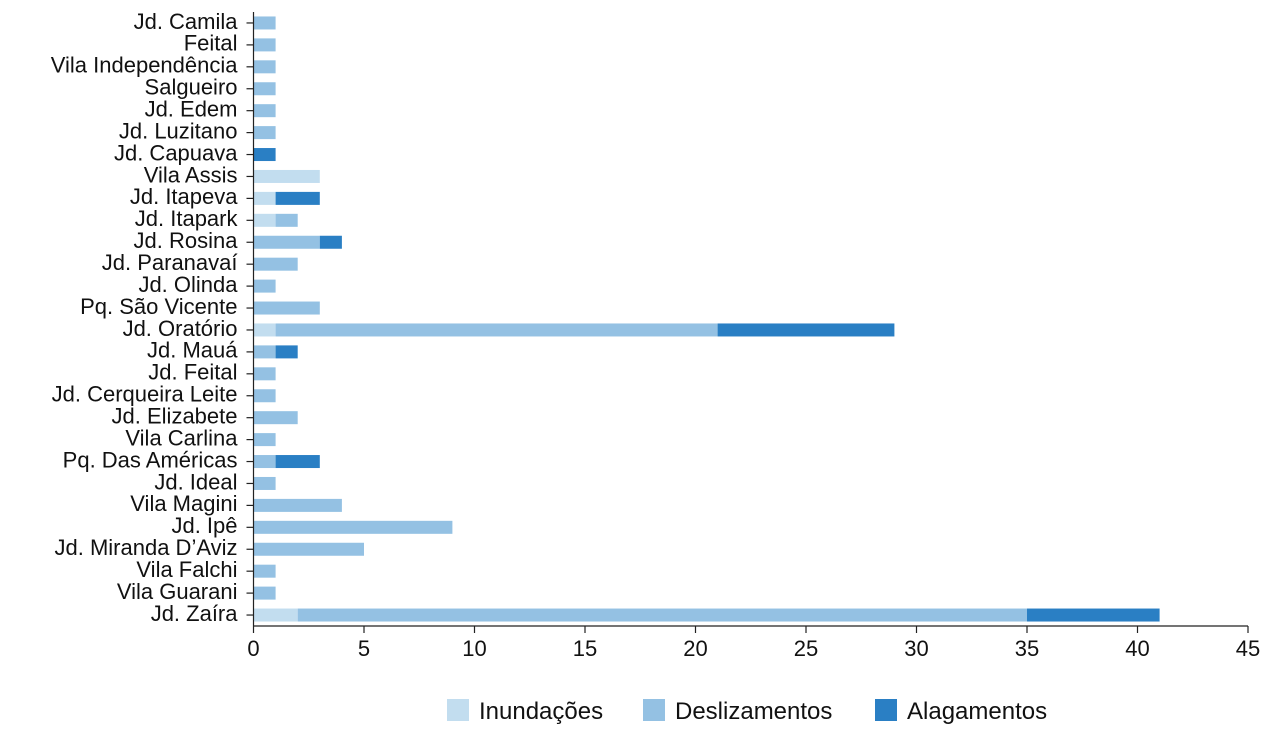 The width and height of the screenshot is (1272, 731). I want to click on category-label: Jd. Olinda, so click(188, 284).